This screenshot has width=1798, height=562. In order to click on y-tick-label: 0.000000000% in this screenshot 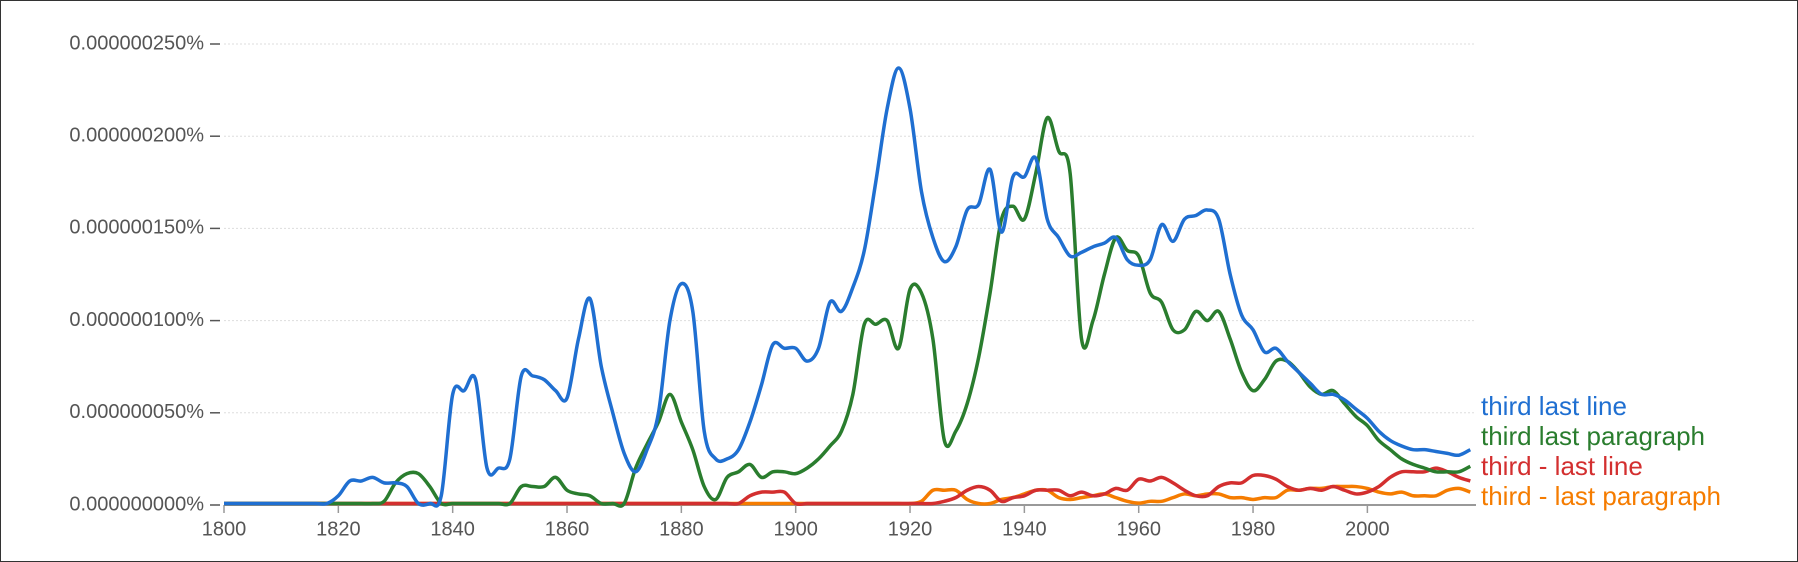, I will do `click(136, 504)`.